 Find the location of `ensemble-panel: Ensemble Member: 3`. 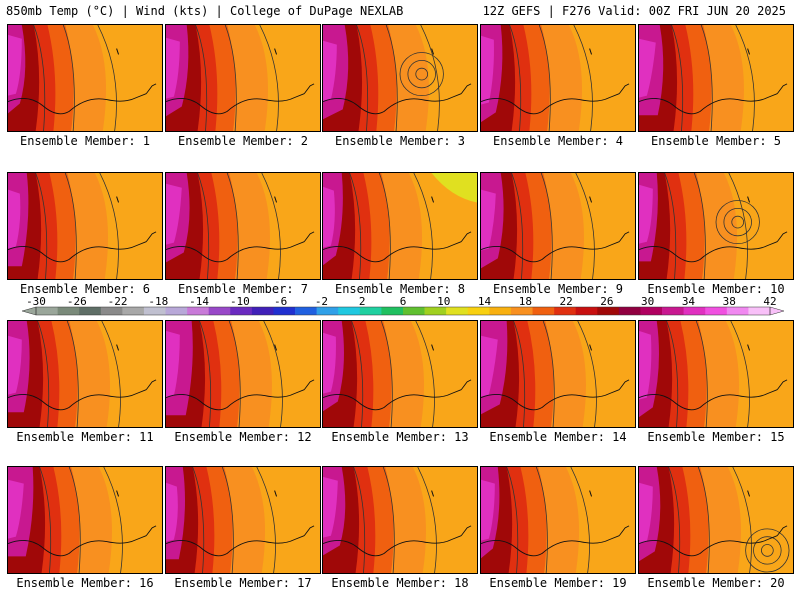

ensemble-panel: Ensemble Member: 3 is located at coordinates (400, 86).